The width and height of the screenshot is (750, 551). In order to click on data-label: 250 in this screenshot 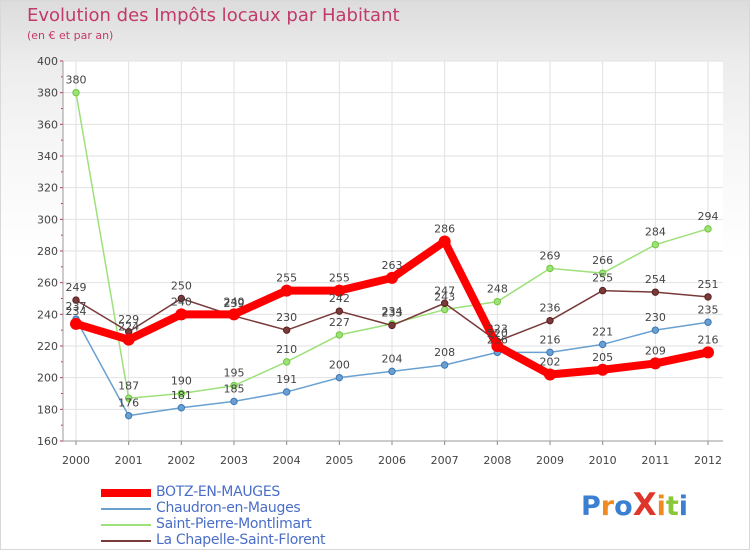, I will do `click(181, 286)`.